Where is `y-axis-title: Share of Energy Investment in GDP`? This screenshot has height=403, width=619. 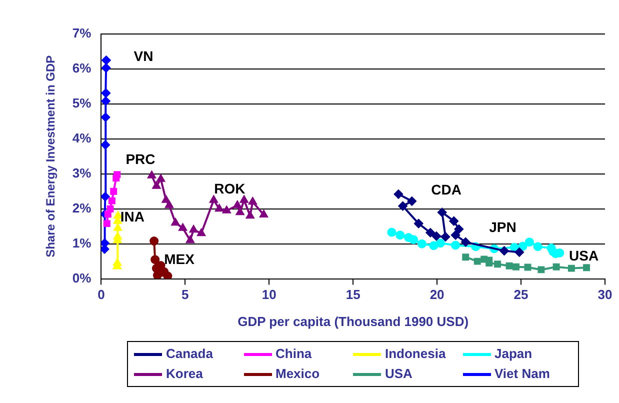
y-axis-title: Share of Energy Investment in GDP is located at coordinates (51, 156).